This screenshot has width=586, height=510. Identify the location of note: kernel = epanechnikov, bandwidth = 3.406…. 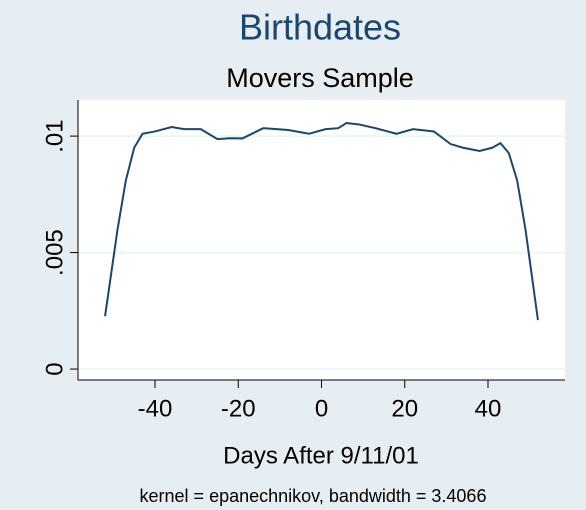
(313, 496).